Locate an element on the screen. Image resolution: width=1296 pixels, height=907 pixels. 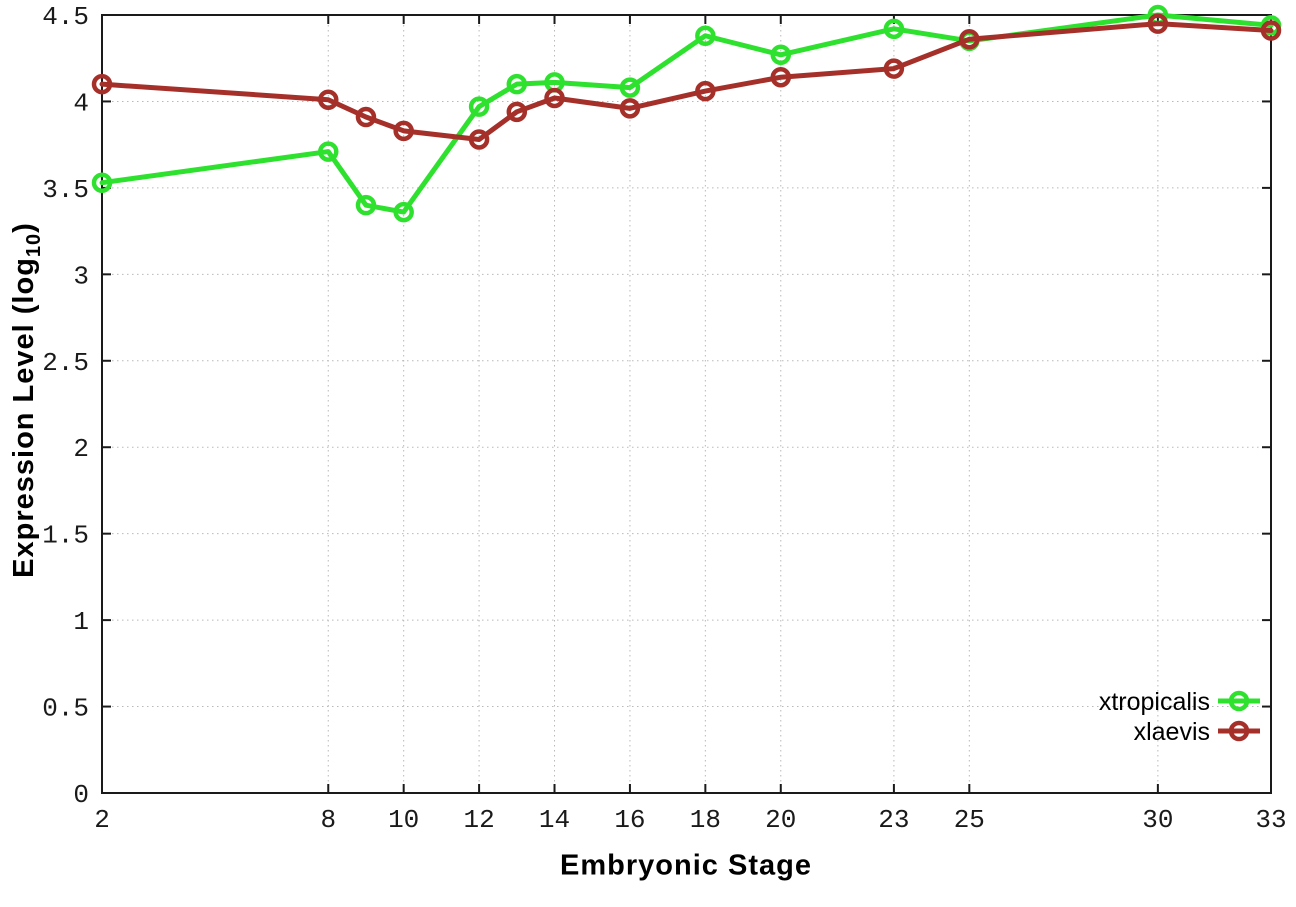
y-axis-title-text: Expression Level (log is located at coordinates (24, 417).